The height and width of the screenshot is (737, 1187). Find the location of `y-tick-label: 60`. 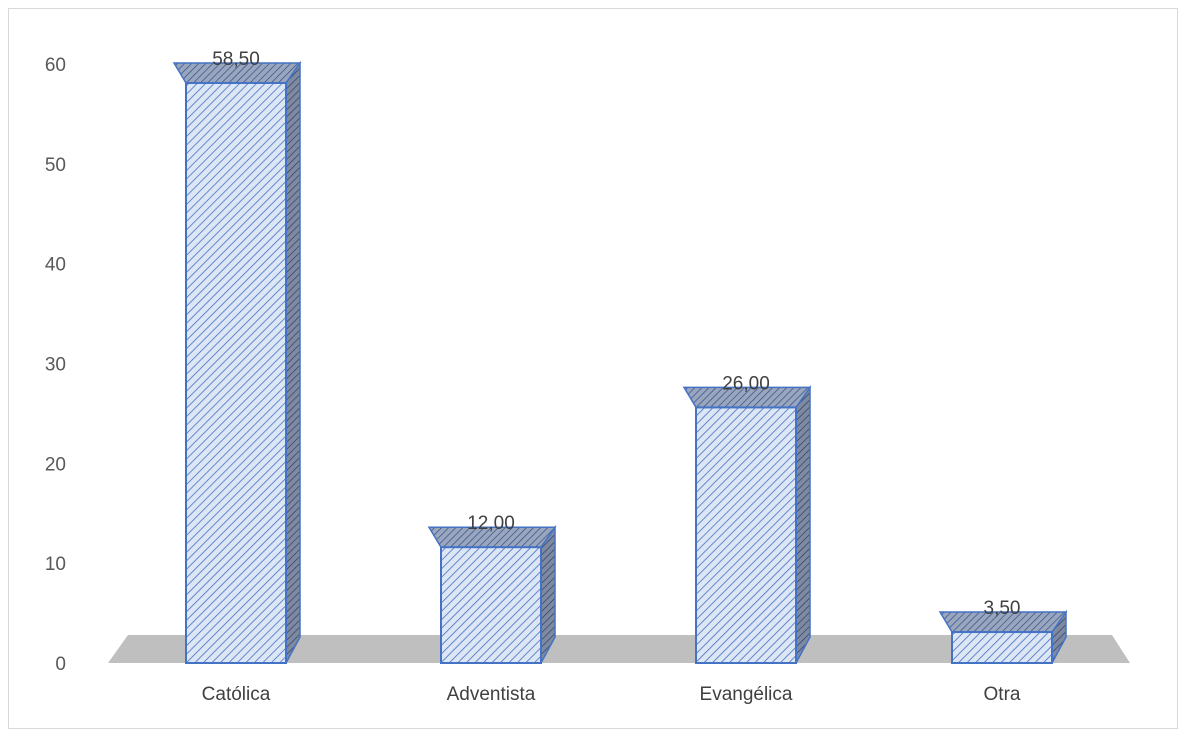

y-tick-label: 60 is located at coordinates (55, 65).